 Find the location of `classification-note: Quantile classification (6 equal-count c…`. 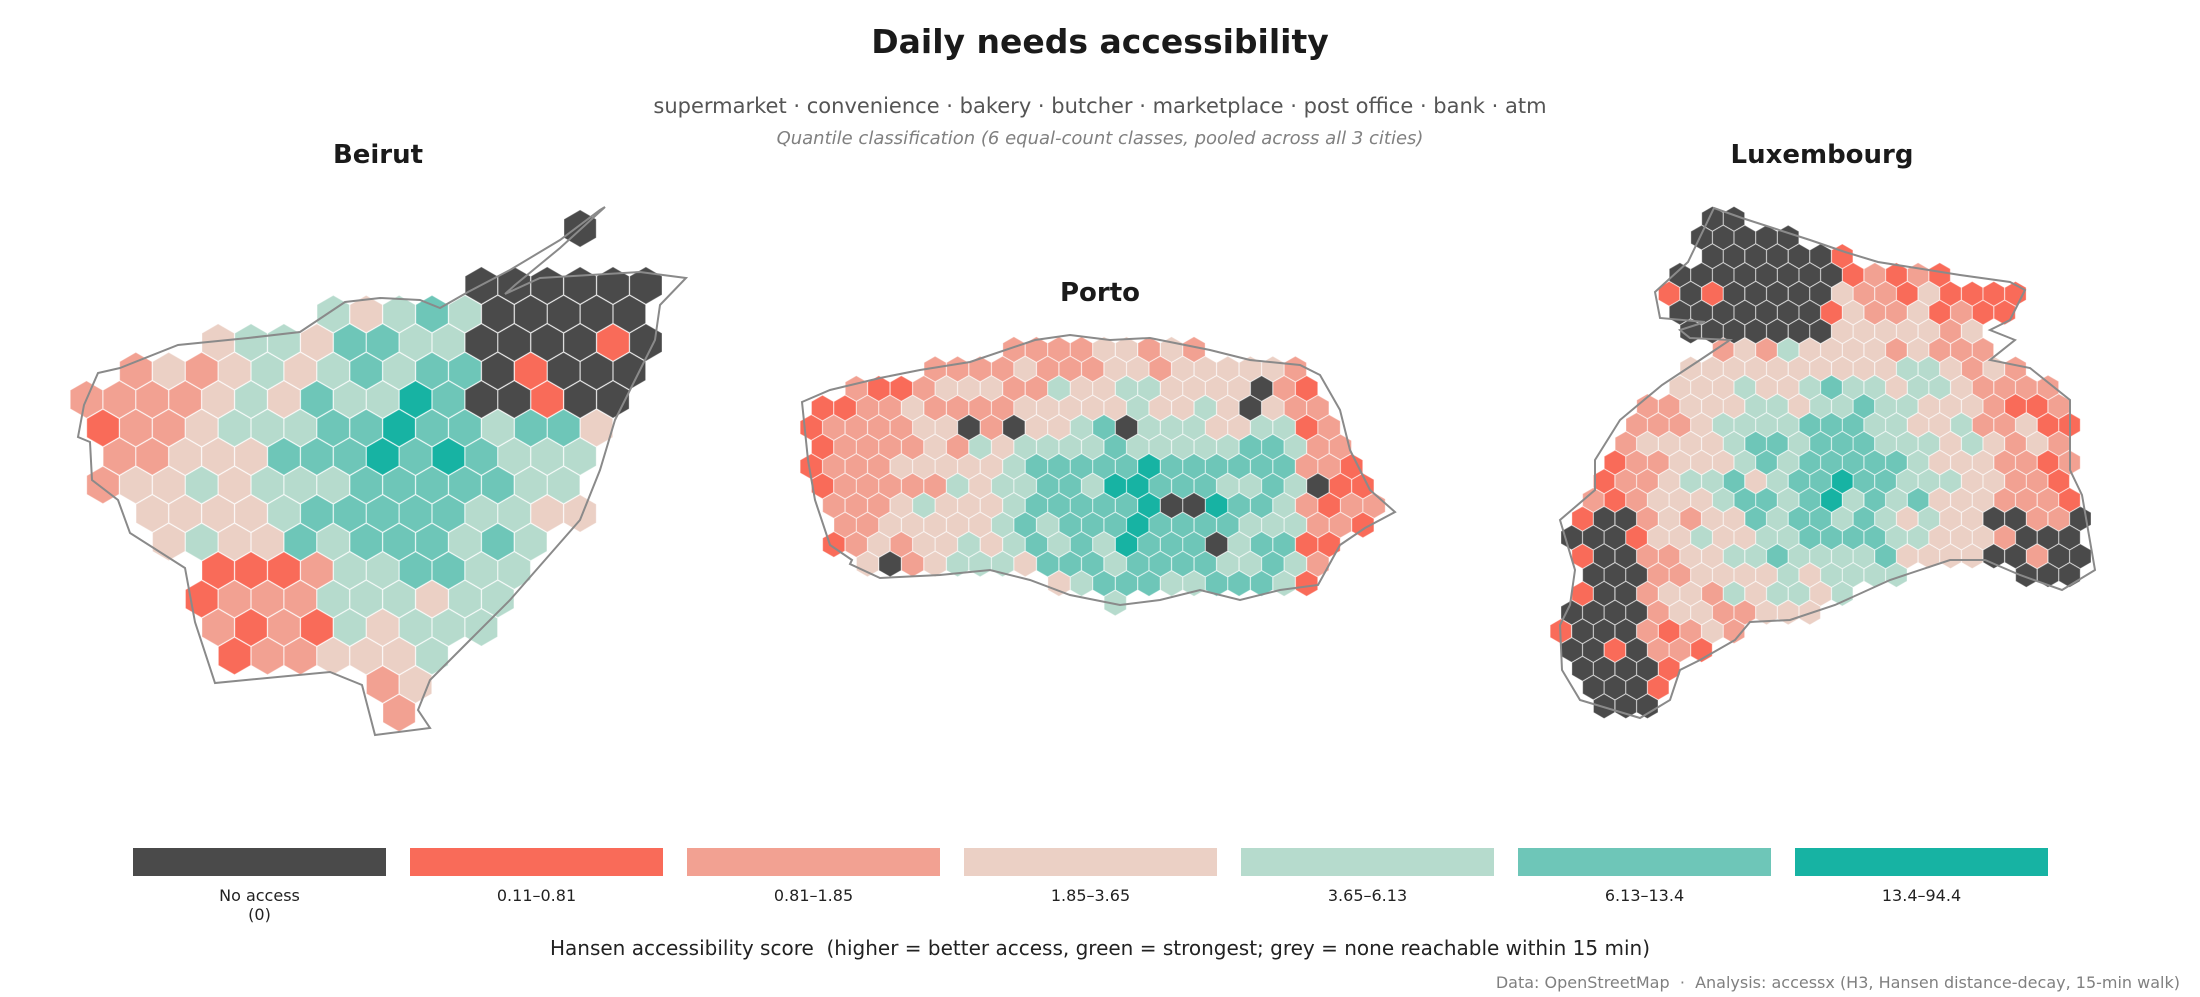

classification-note: Quantile classification (6 equal-count c… is located at coordinates (1100, 138).